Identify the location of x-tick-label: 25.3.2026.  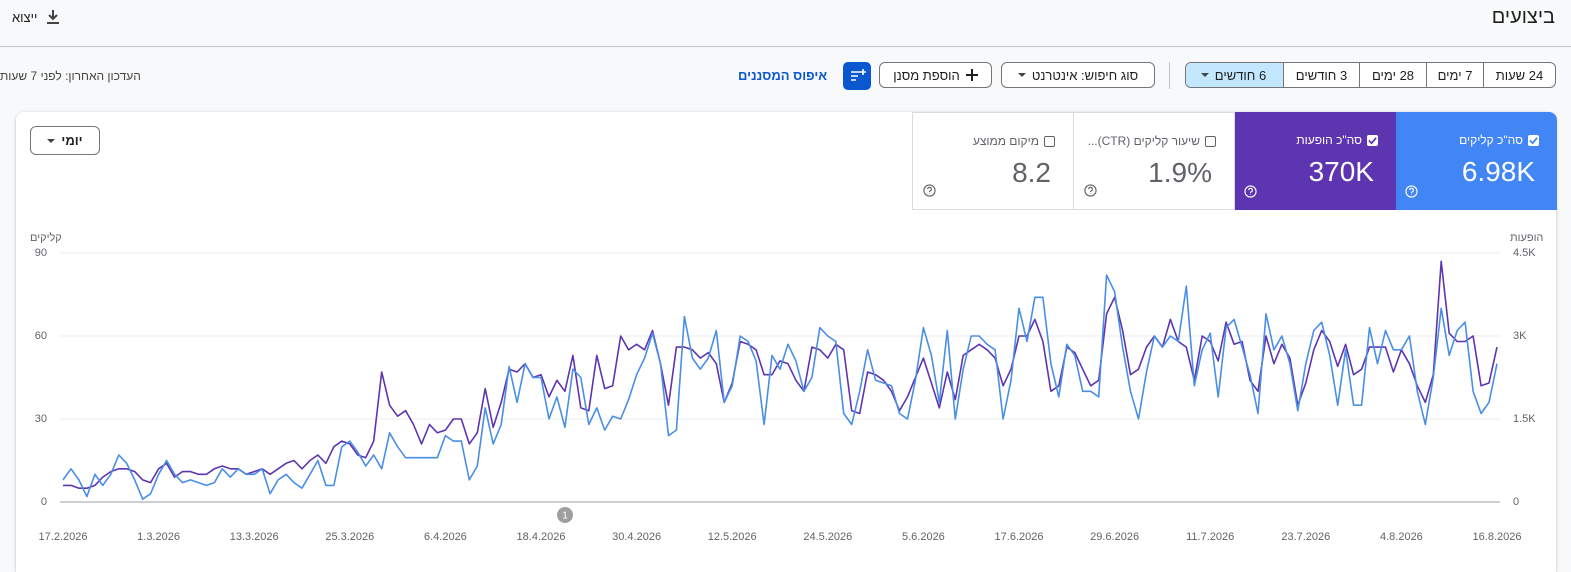
(349, 537).